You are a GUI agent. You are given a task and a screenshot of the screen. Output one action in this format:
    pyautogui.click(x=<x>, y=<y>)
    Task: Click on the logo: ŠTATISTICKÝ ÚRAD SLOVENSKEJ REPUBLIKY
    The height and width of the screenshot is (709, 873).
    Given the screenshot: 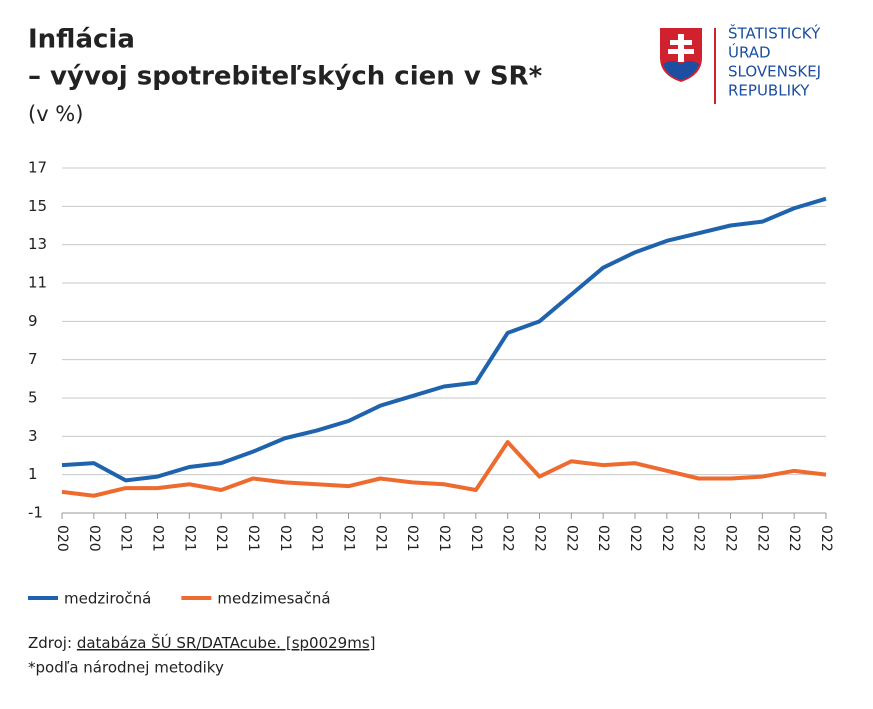 What is the action you would take?
    pyautogui.click(x=740, y=64)
    